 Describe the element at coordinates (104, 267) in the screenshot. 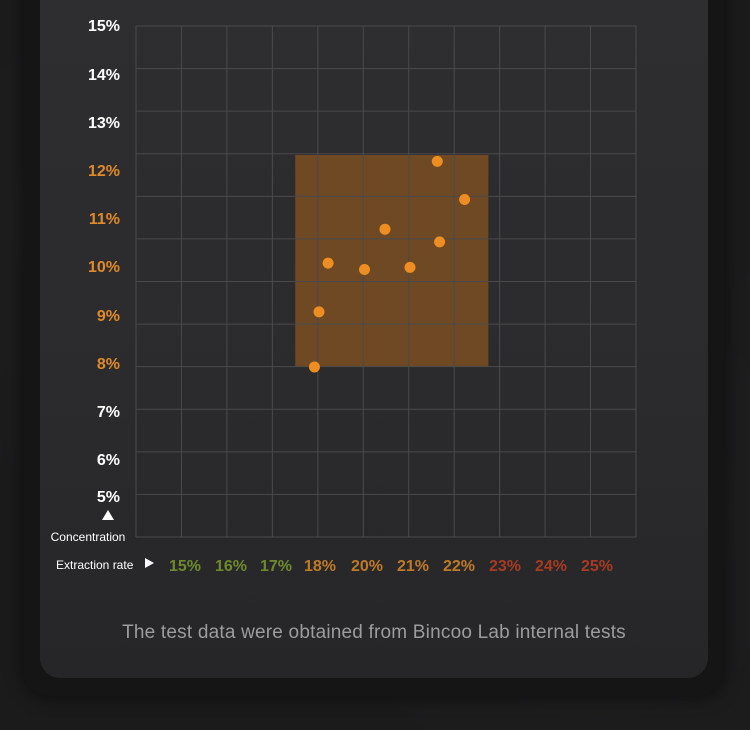

I see `y-tick-label: 10%` at that location.